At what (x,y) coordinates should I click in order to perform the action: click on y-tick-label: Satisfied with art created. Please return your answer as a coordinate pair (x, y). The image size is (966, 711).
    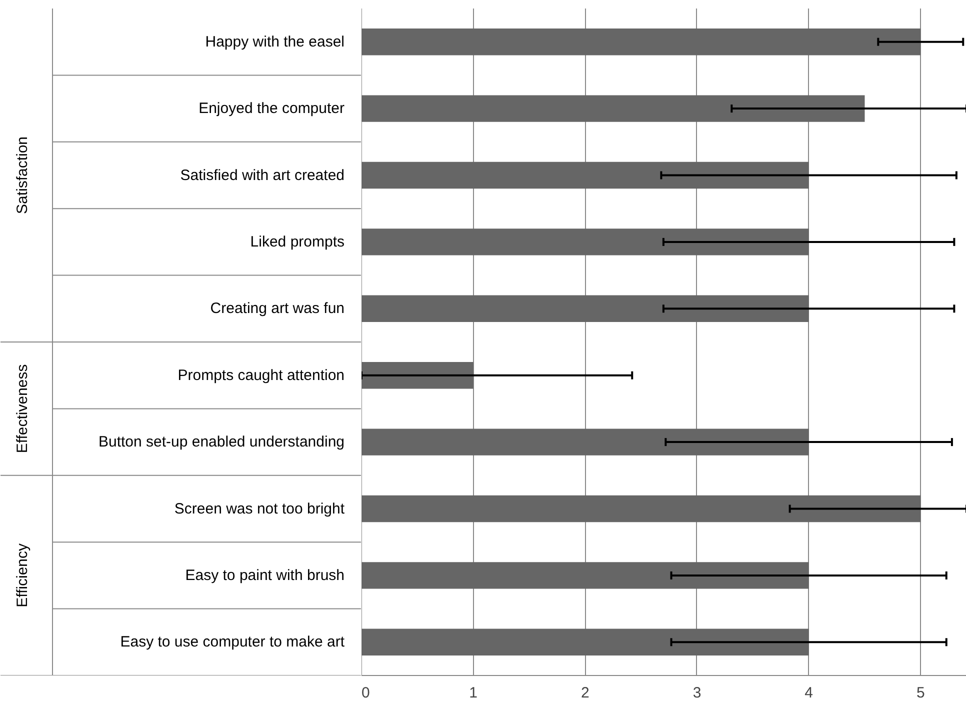
    Looking at the image, I should click on (262, 175).